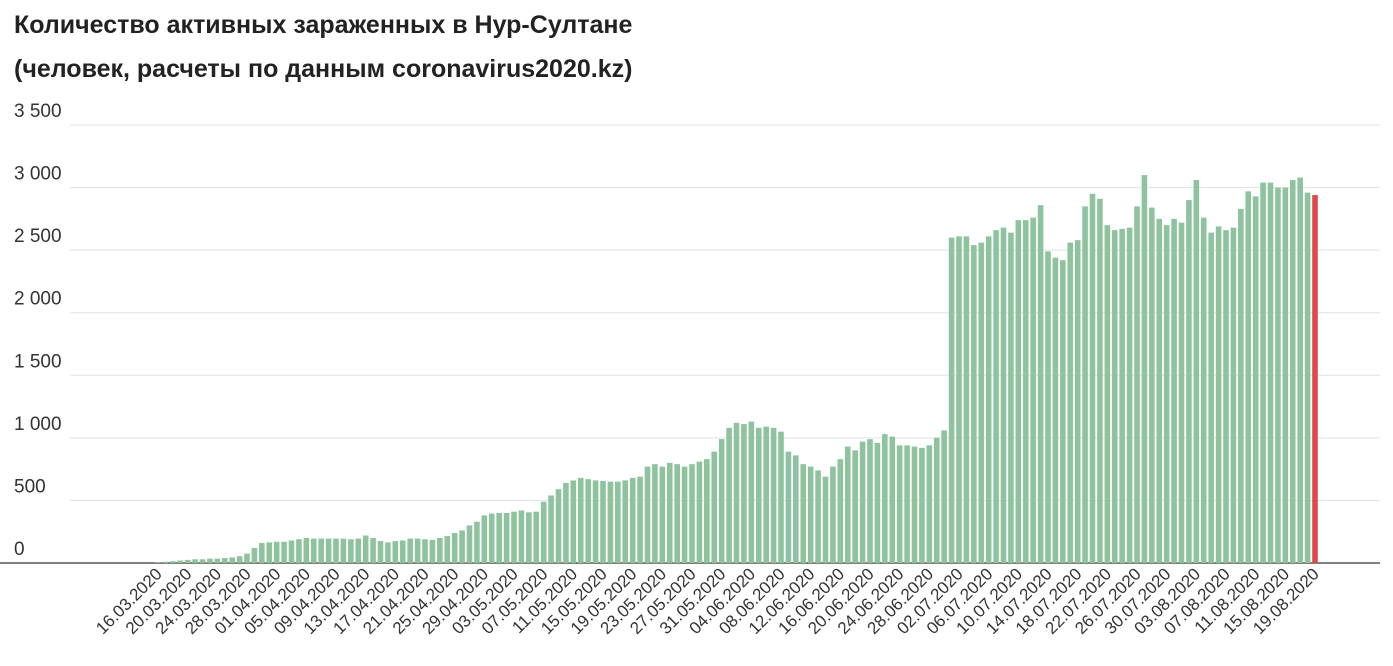 This screenshot has height=666, width=1393. Describe the element at coordinates (19, 549) in the screenshot. I see `y-tick-label: 0` at that location.